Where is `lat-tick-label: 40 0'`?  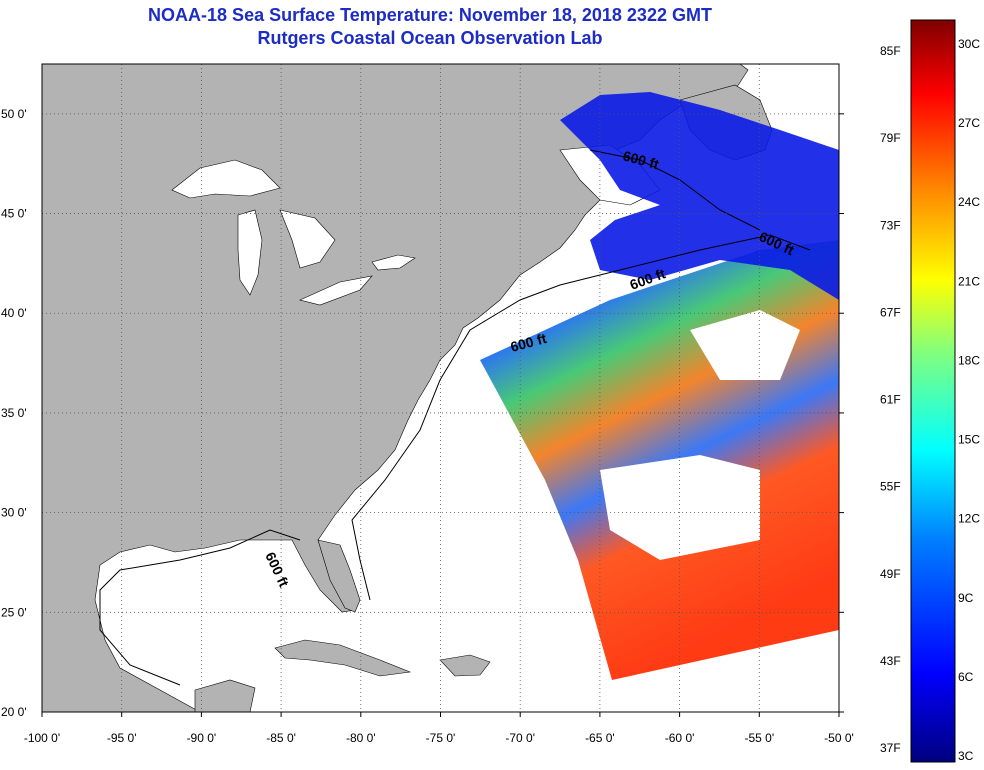
lat-tick-label: 40 0' is located at coordinates (14, 313).